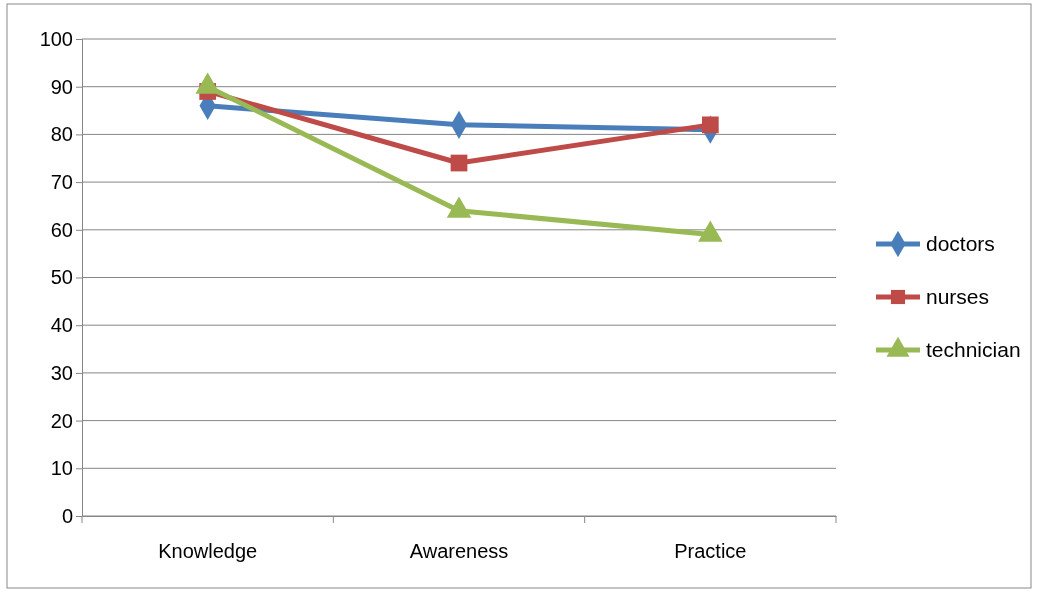 This screenshot has height=592, width=1037. I want to click on y-tick-label: 0, so click(67, 515).